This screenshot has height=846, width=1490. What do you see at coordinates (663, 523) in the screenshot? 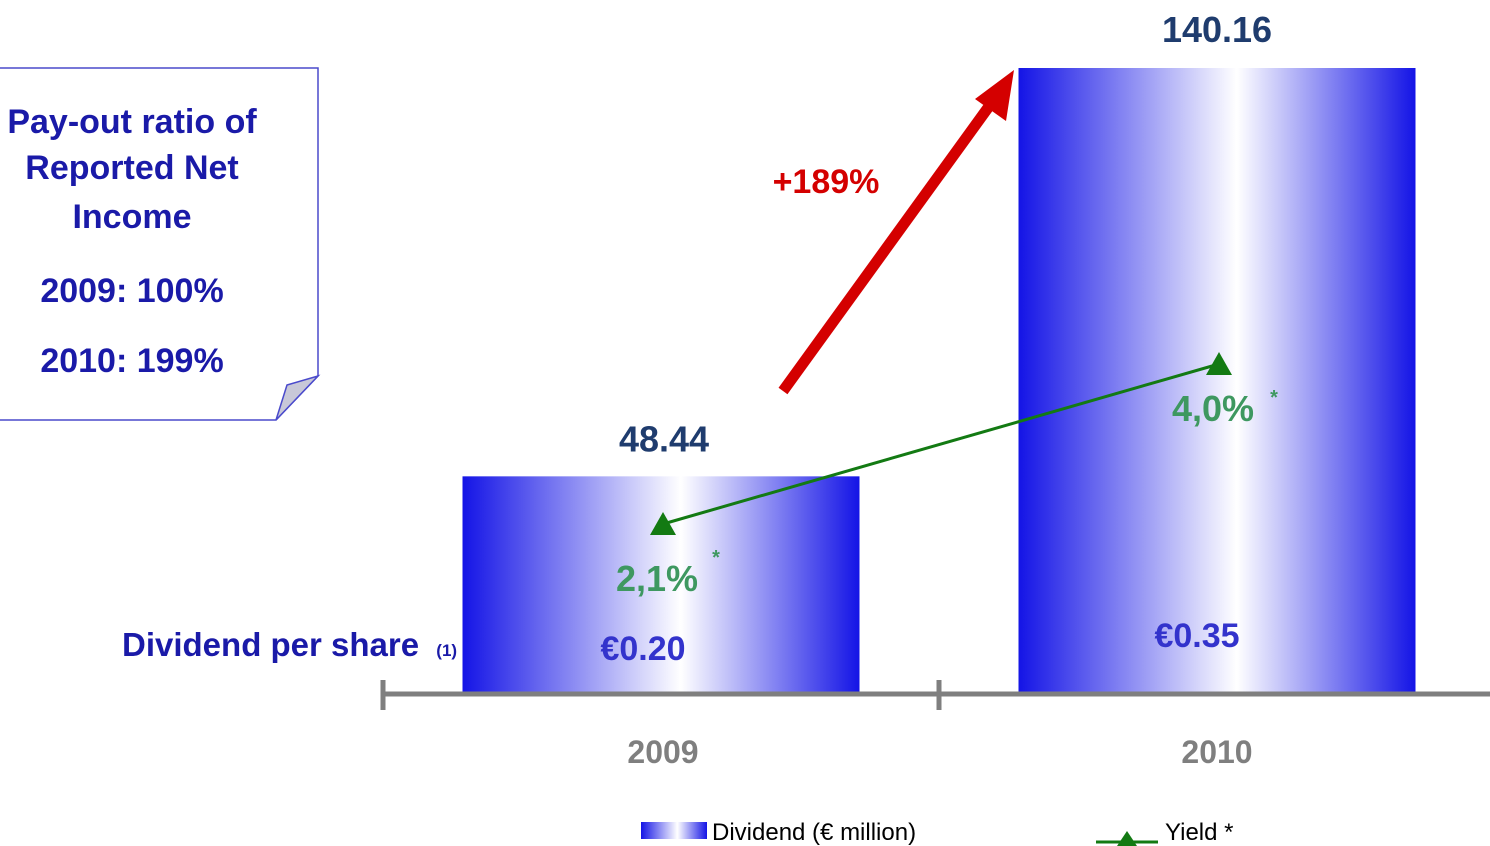
I see `yield-marker-2009` at bounding box center [663, 523].